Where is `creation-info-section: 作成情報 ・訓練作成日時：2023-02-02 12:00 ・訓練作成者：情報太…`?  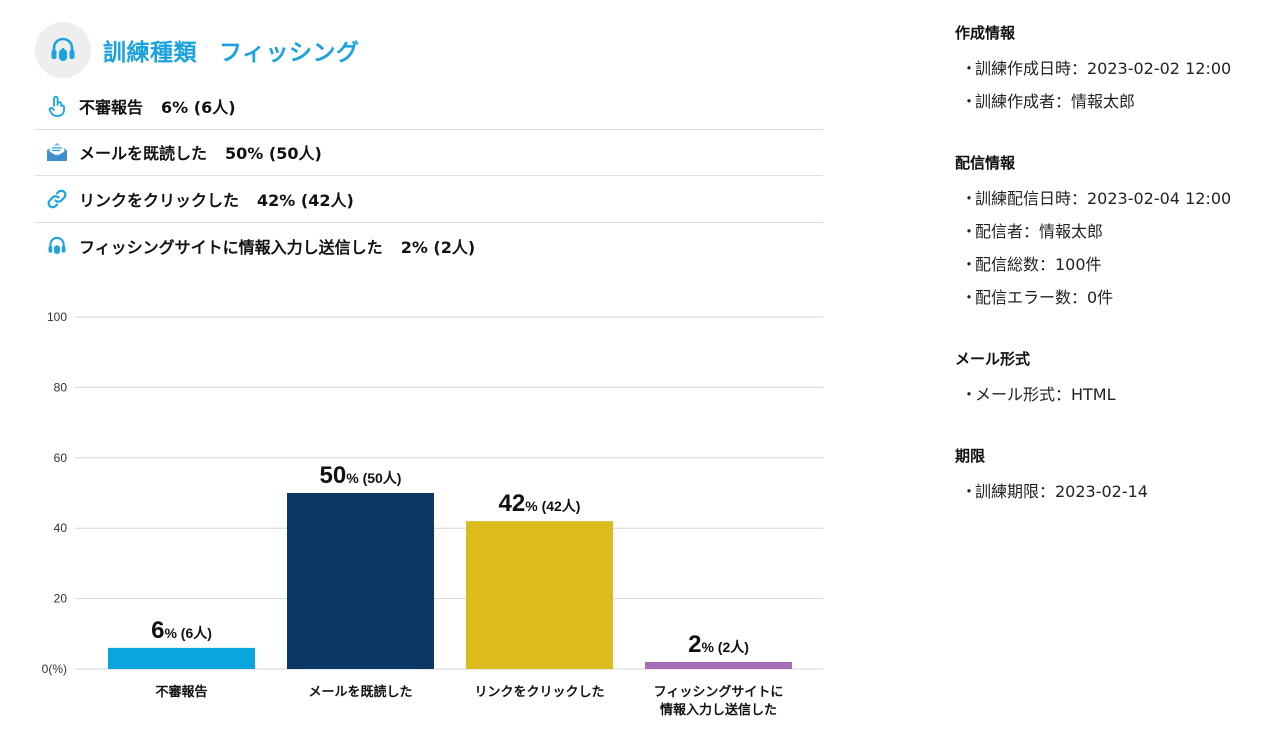
creation-info-section: 作成情報 ・訓練作成日時：2023-02-02 12:00 ・訓練作成者：情報太… is located at coordinates (1110, 70).